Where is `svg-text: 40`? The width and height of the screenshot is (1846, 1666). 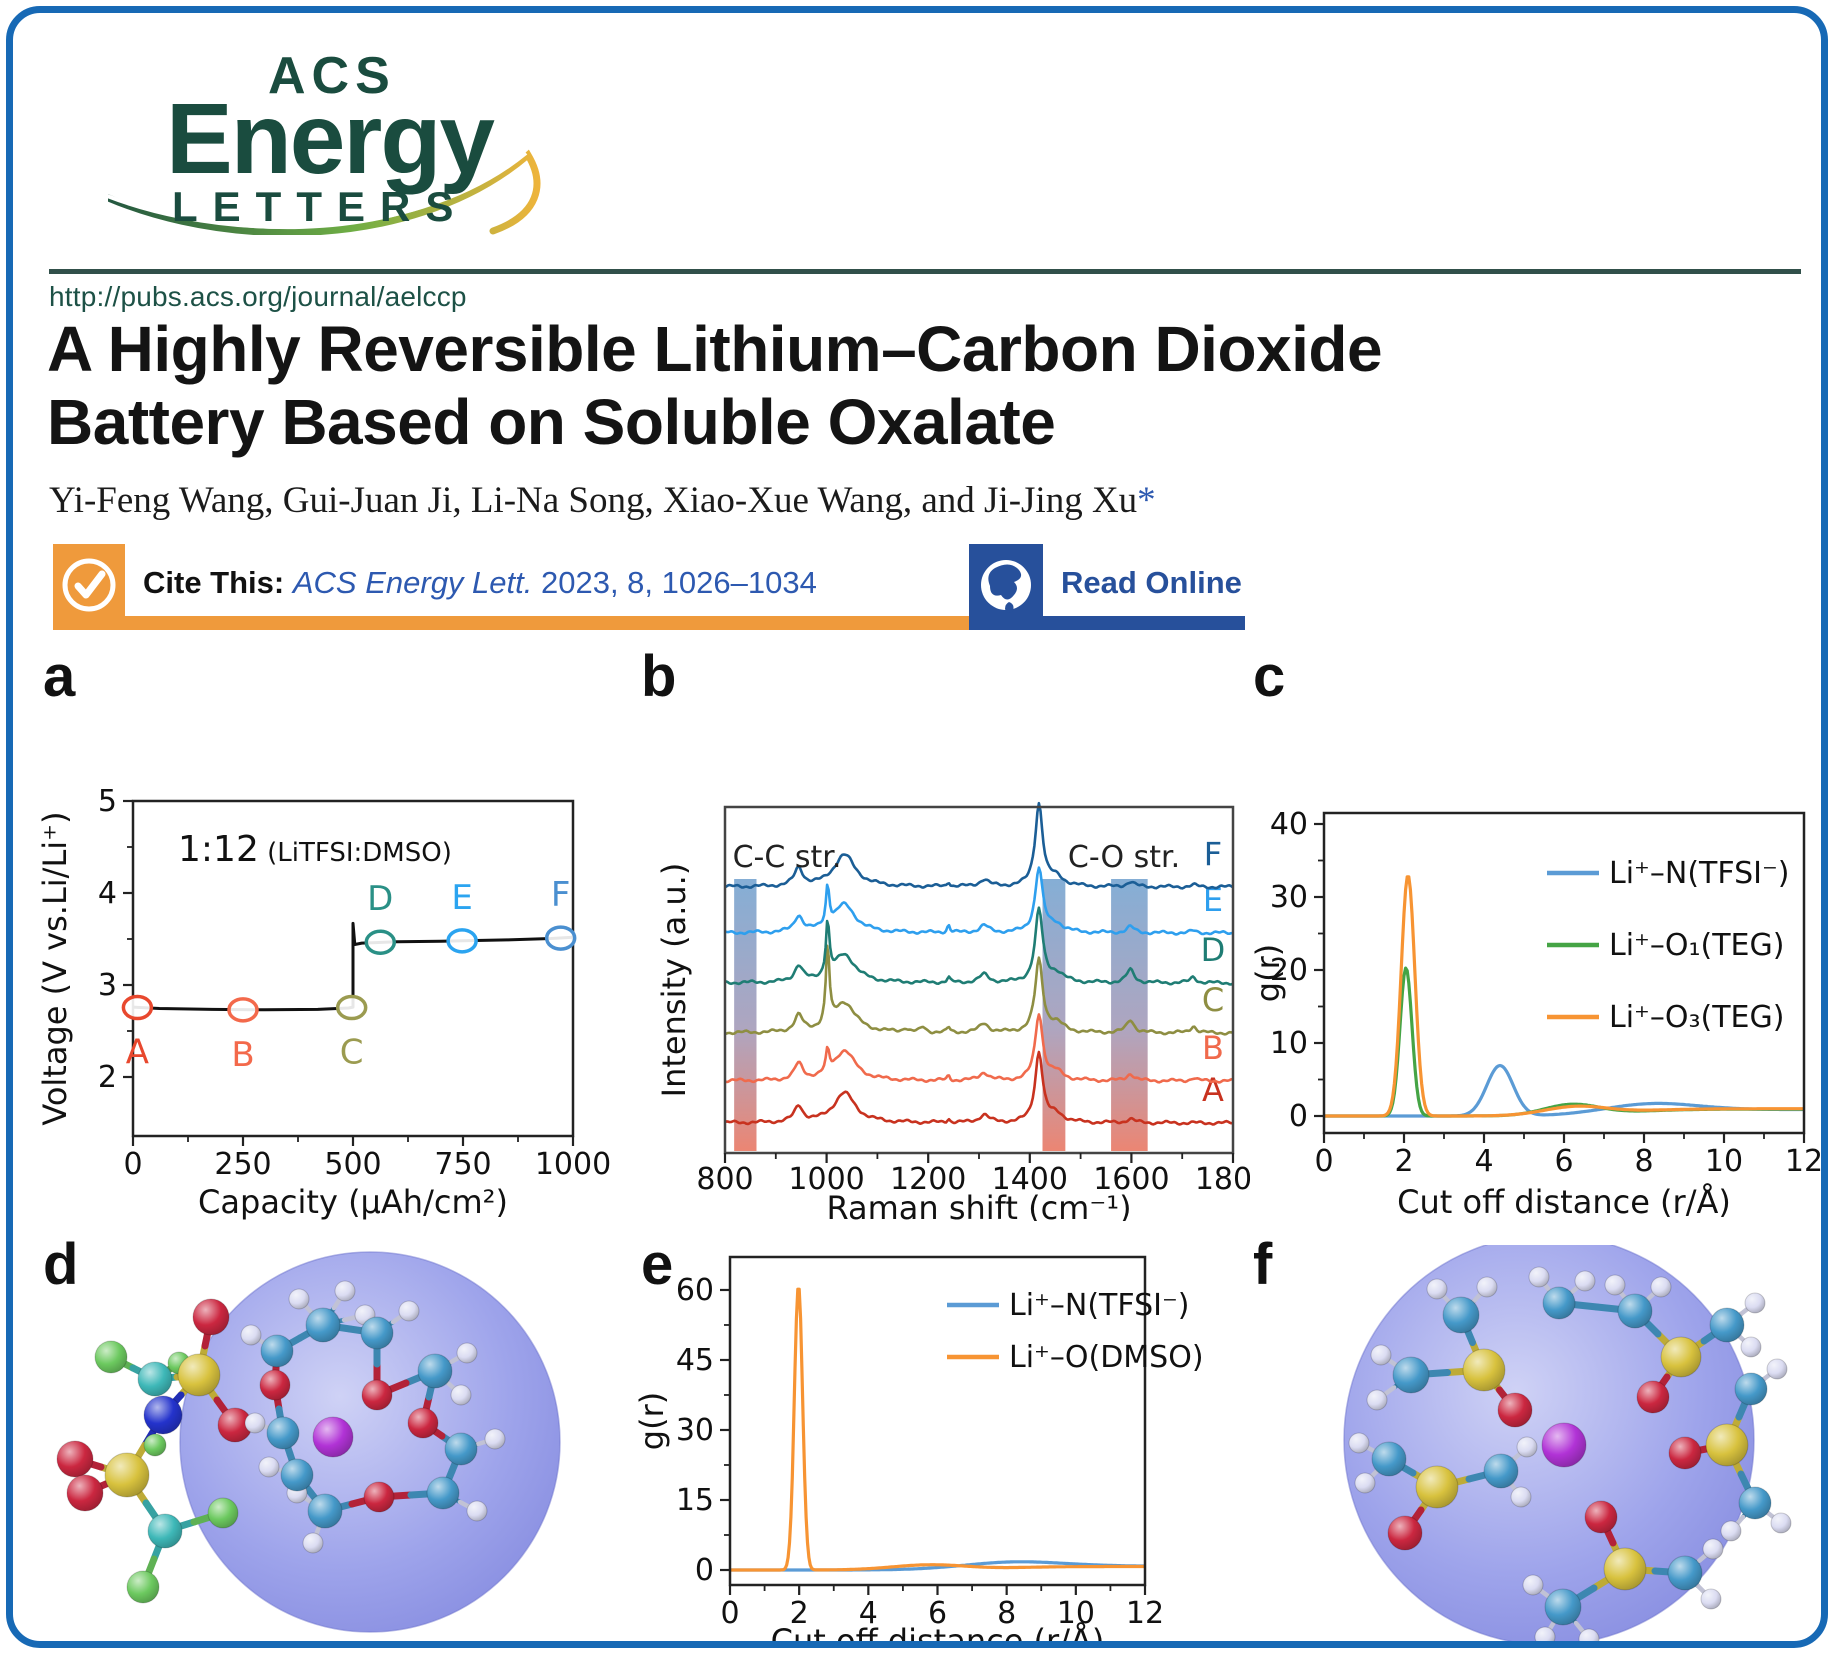 svg-text: 40 is located at coordinates (1289, 824).